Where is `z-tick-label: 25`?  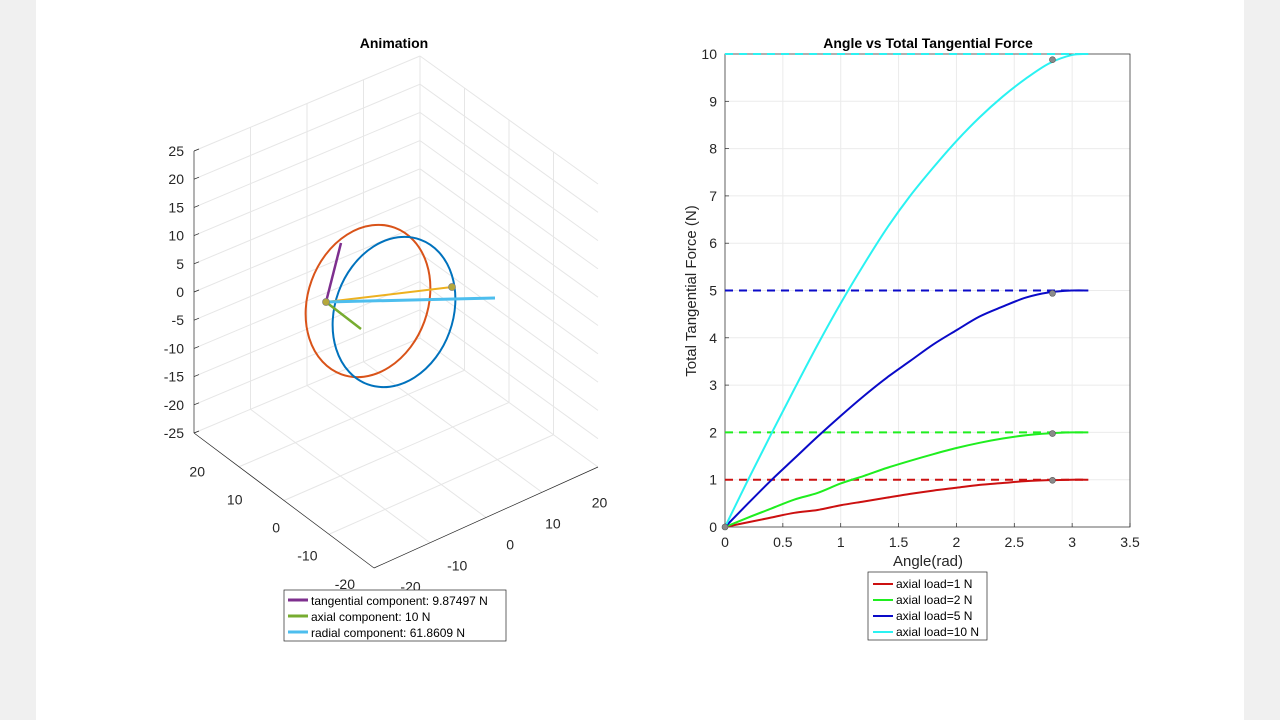
z-tick-label: 25 is located at coordinates (176, 151).